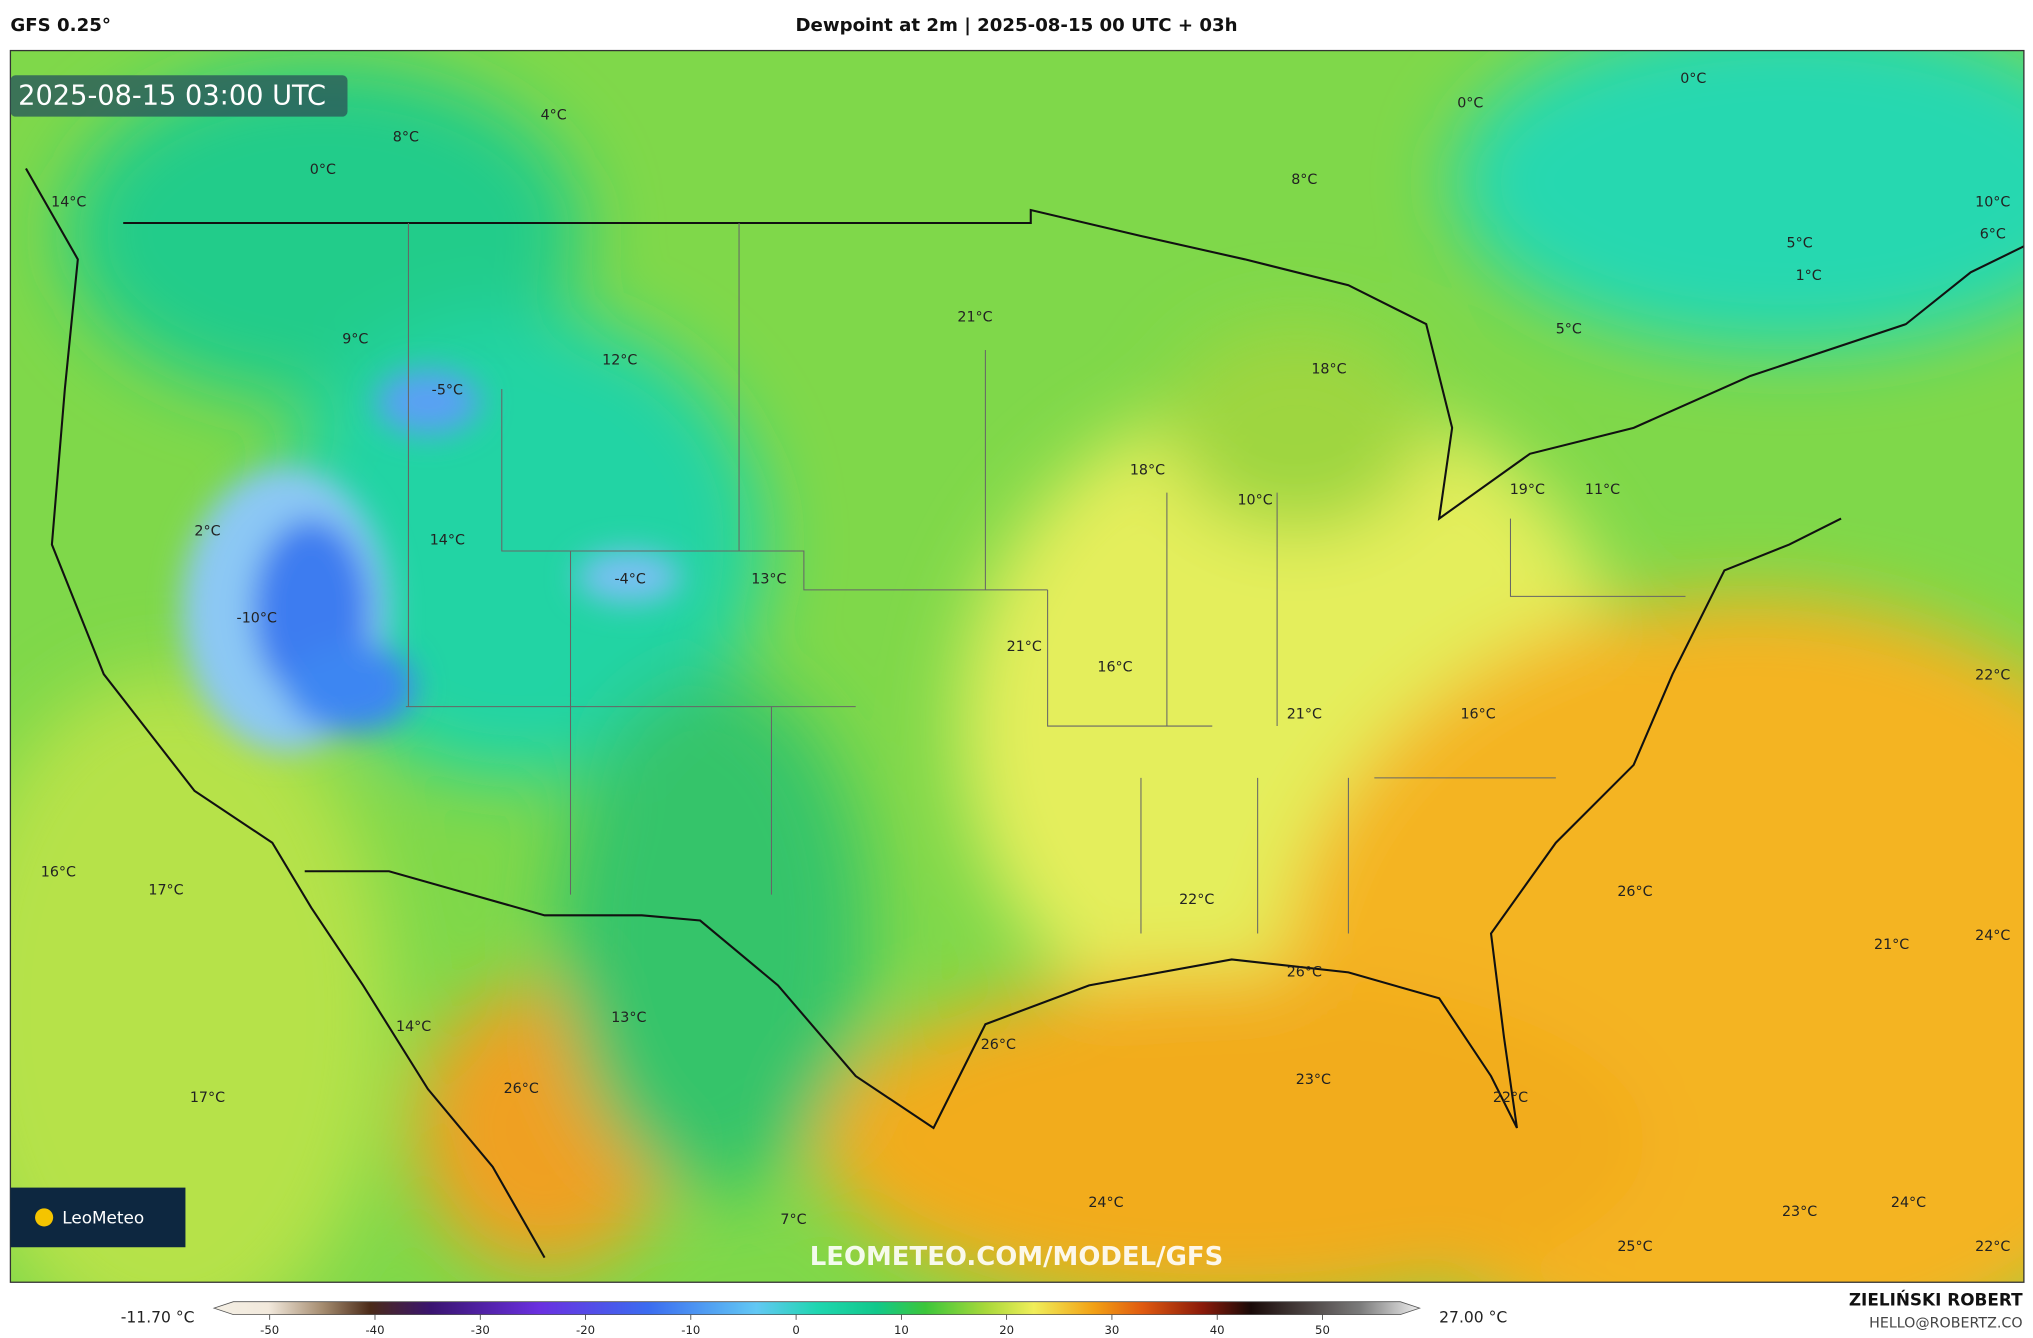 This screenshot has height=1338, width=2033. I want to click on temperature-label: 4°C, so click(554, 115).